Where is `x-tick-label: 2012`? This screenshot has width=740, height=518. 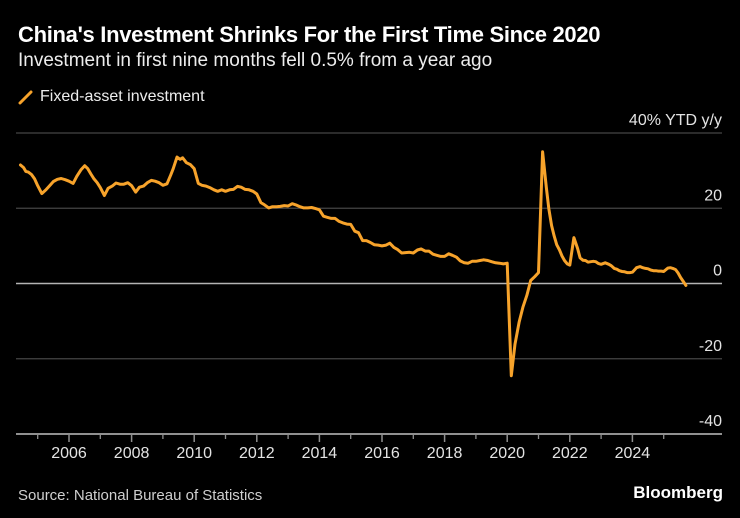 x-tick-label: 2012 is located at coordinates (257, 453).